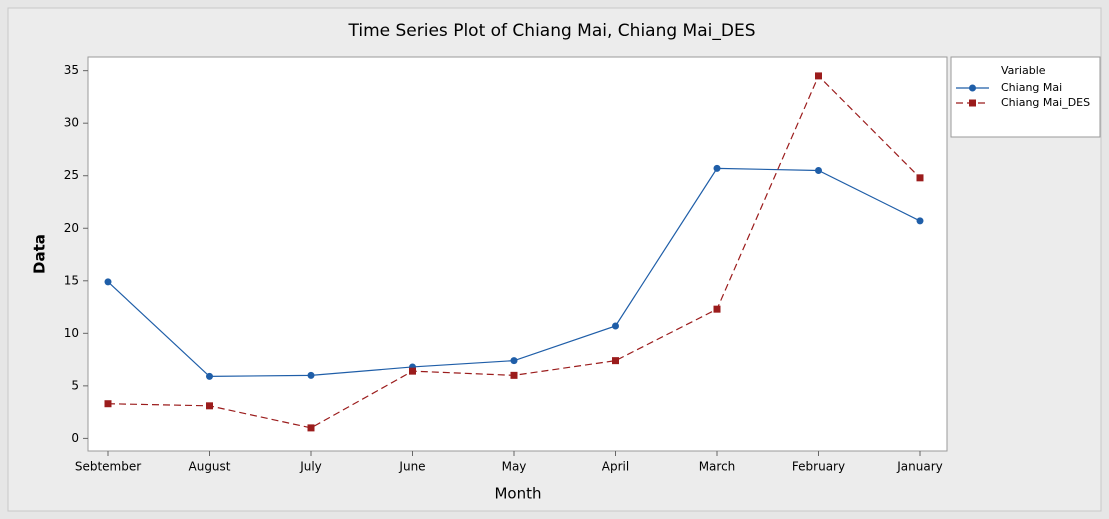  Describe the element at coordinates (75, 385) in the screenshot. I see `y-tick-label: 5` at that location.